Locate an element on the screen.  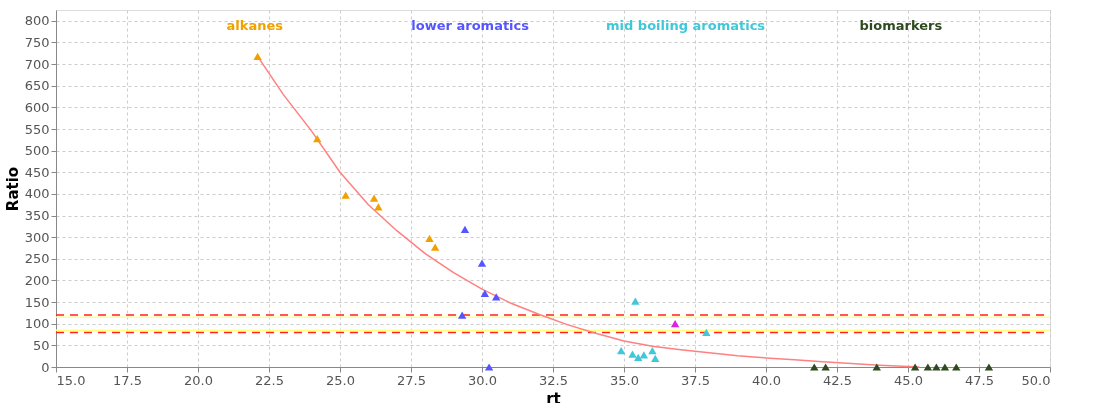
text: lower aromatics is located at coordinates (470, 25).